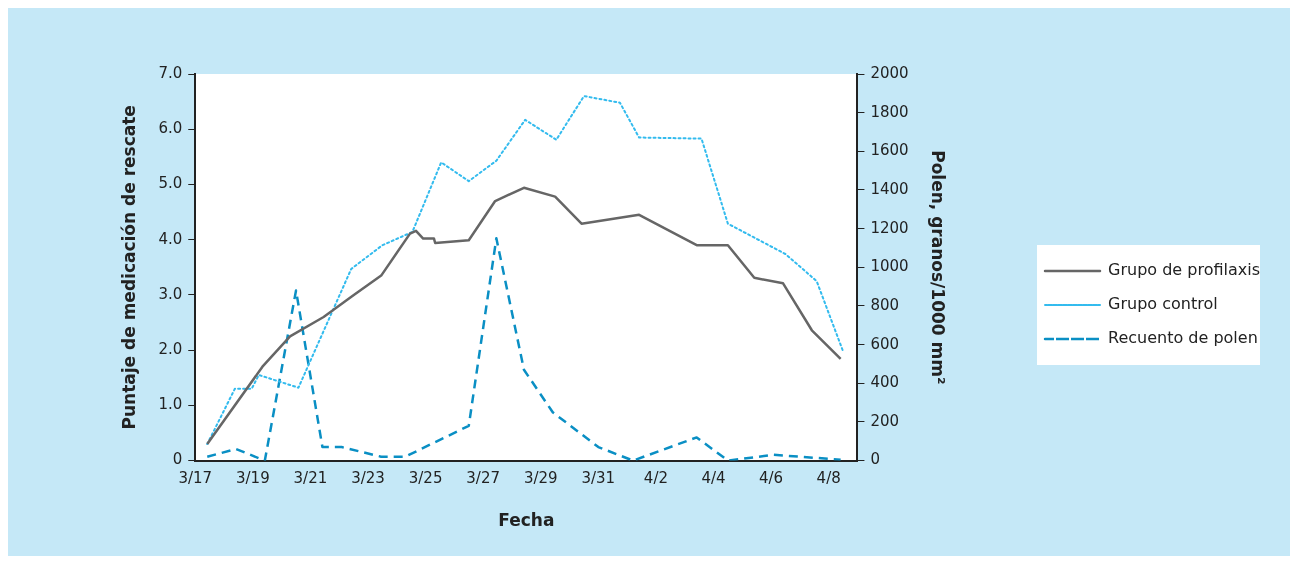 The width and height of the screenshot is (1298, 564). I want to click on y2-tick-label: 200, so click(885, 420).